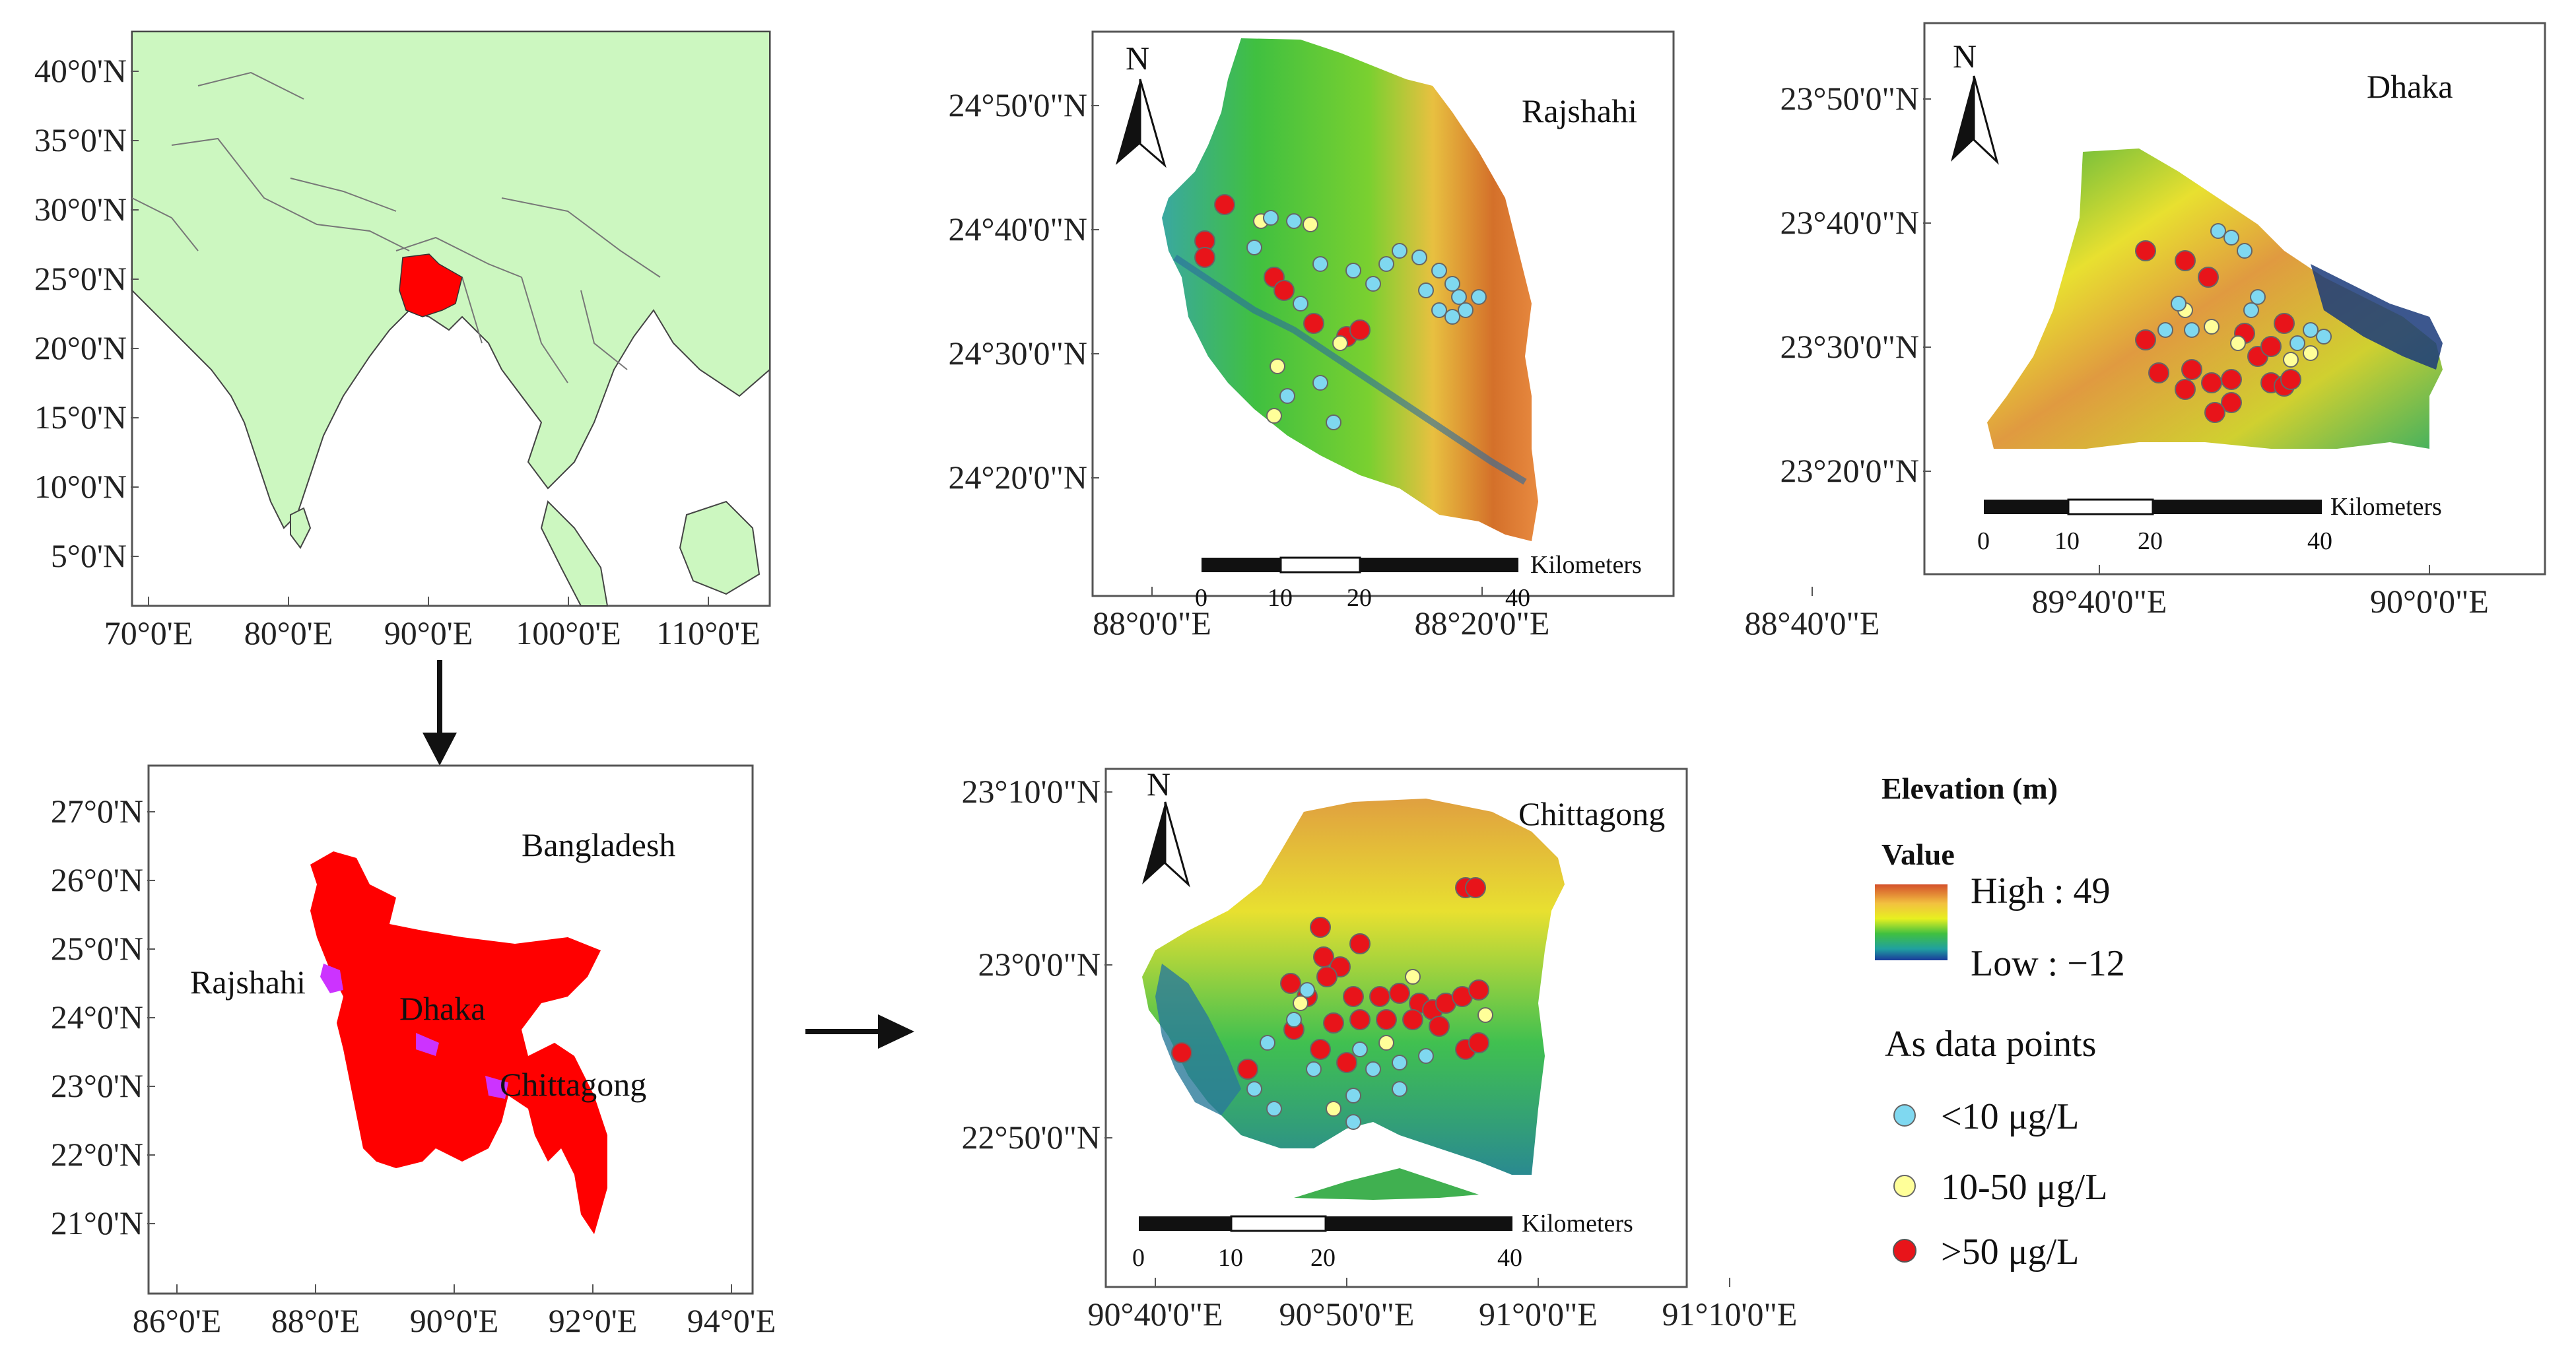 The height and width of the screenshot is (1351, 2576). What do you see at coordinates (1482, 623) in the screenshot?
I see `rajshahi-xtick-label: 88°20'0"E` at bounding box center [1482, 623].